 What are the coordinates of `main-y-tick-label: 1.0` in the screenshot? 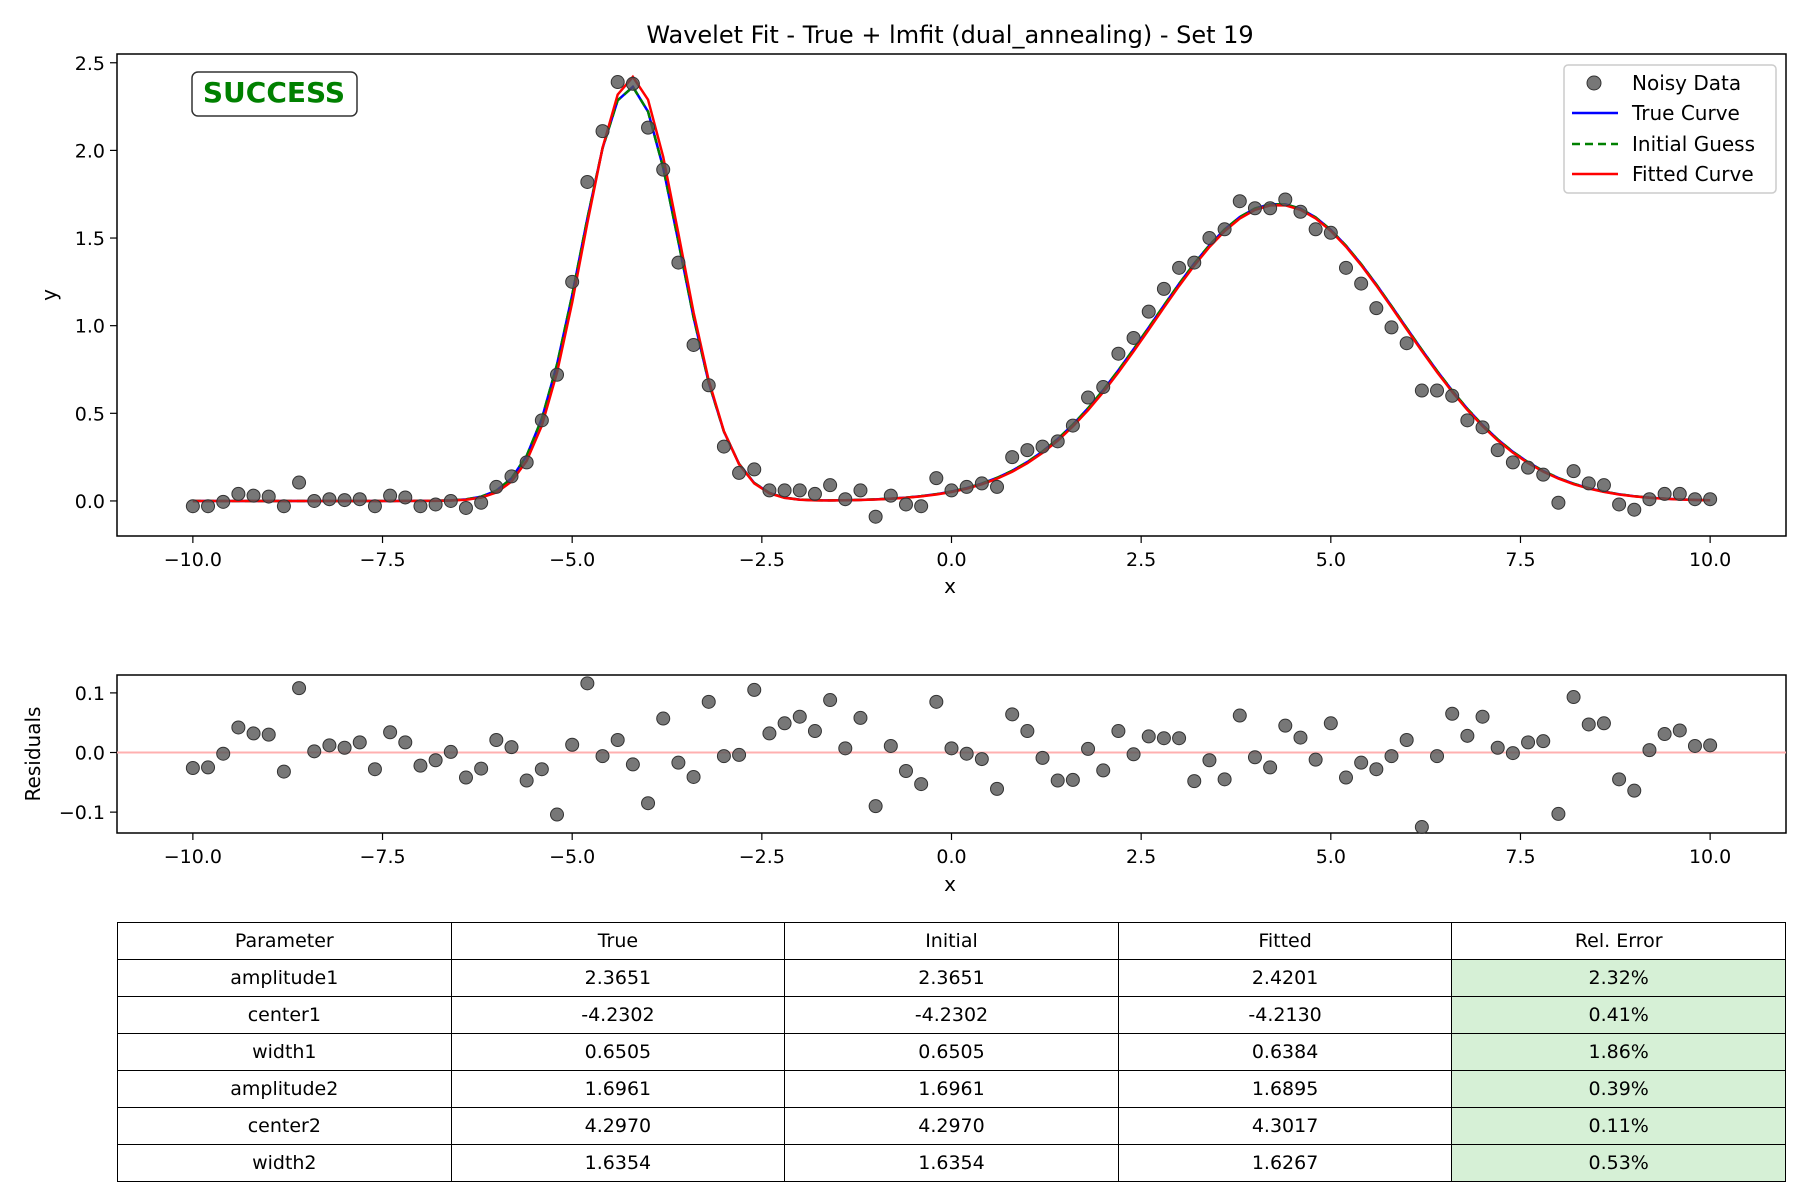 It's located at (90, 327).